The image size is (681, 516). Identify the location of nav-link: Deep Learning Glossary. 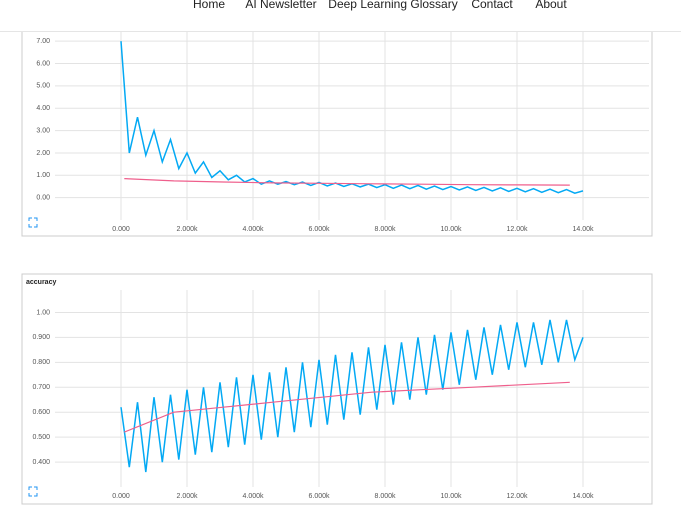
(392, 5).